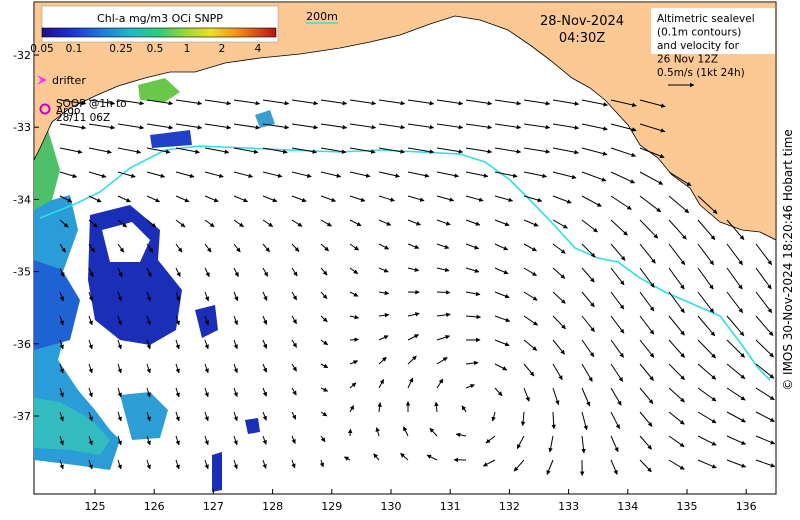 This screenshot has width=800, height=520. Describe the element at coordinates (83, 118) in the screenshot. I see `soop-label-line2: 28/11 06Z` at that location.